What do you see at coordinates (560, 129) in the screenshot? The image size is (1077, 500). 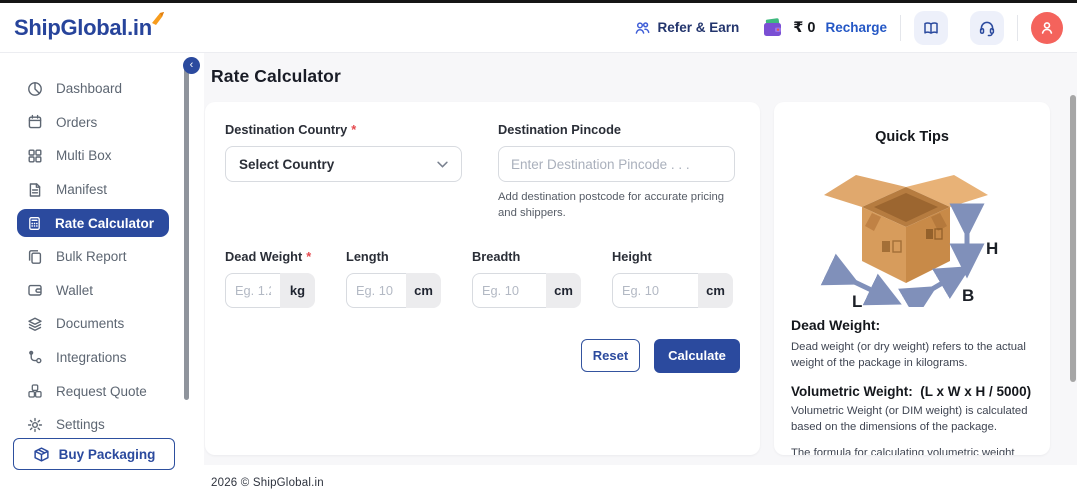 I see `destination-pincode-label: Destination Pincode` at bounding box center [560, 129].